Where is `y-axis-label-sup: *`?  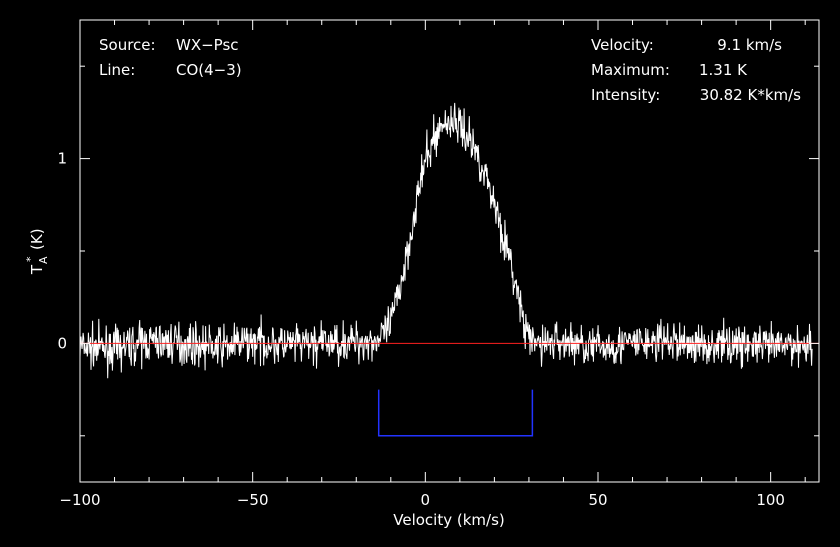 y-axis-label-sup: * is located at coordinates (30, 259).